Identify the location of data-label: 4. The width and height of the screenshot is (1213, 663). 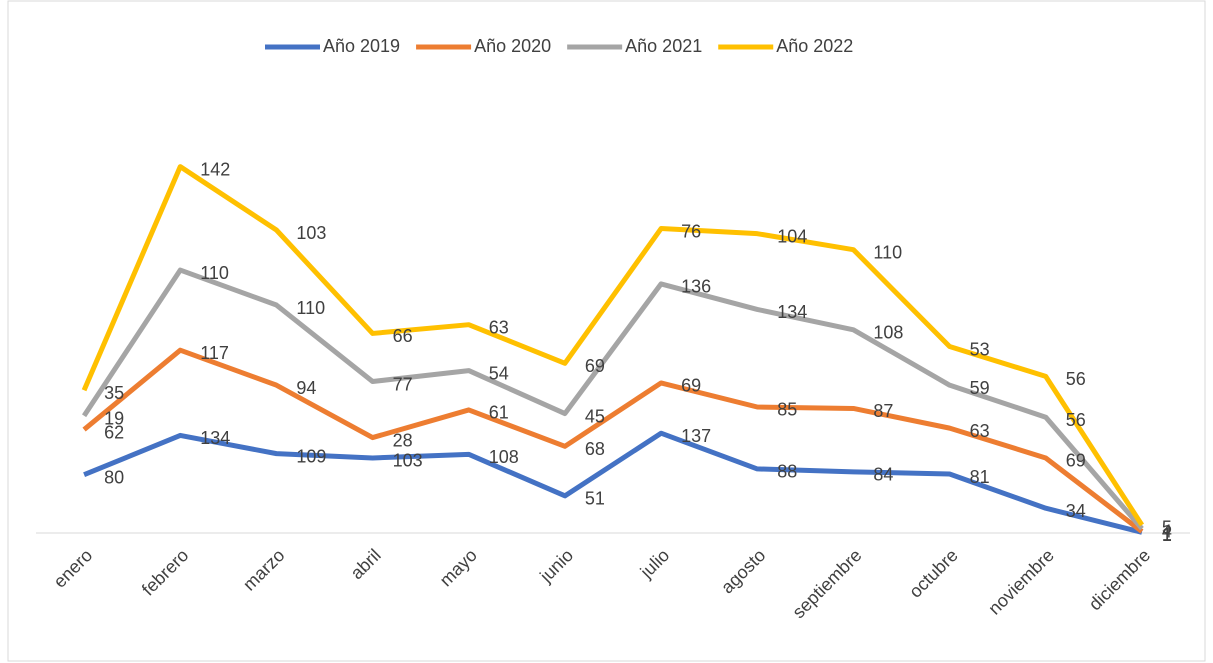
(1167, 531).